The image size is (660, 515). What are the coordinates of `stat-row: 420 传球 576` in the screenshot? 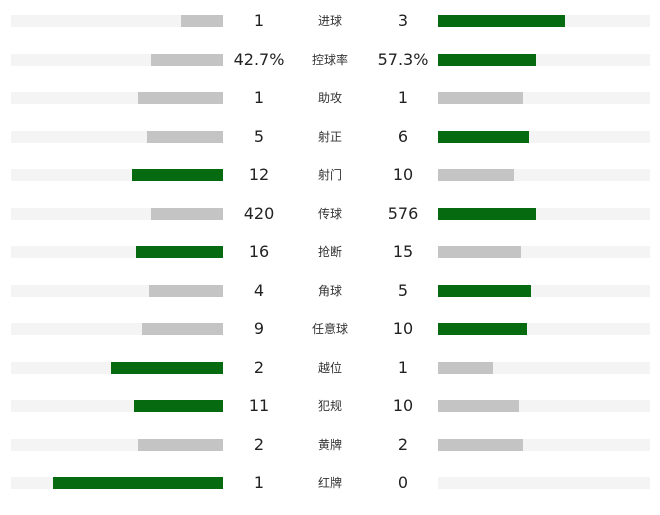 It's located at (330, 214).